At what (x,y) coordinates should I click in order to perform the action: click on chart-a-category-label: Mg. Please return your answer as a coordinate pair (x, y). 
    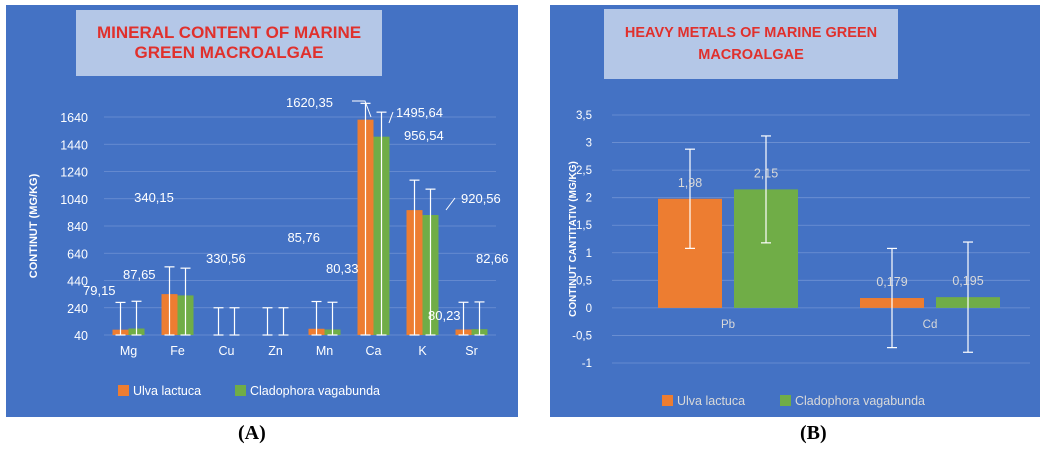
    Looking at the image, I should click on (128, 351).